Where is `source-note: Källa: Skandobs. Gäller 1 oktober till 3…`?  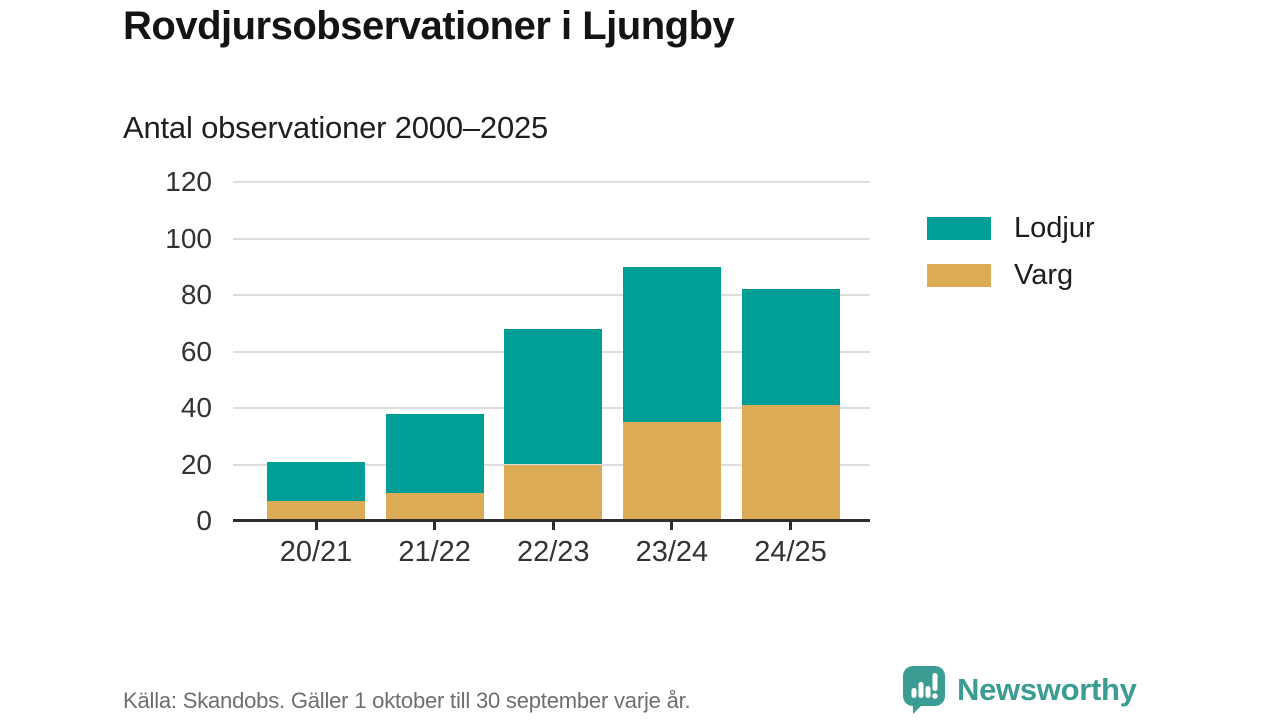 source-note: Källa: Skandobs. Gäller 1 oktober till 3… is located at coordinates (407, 700).